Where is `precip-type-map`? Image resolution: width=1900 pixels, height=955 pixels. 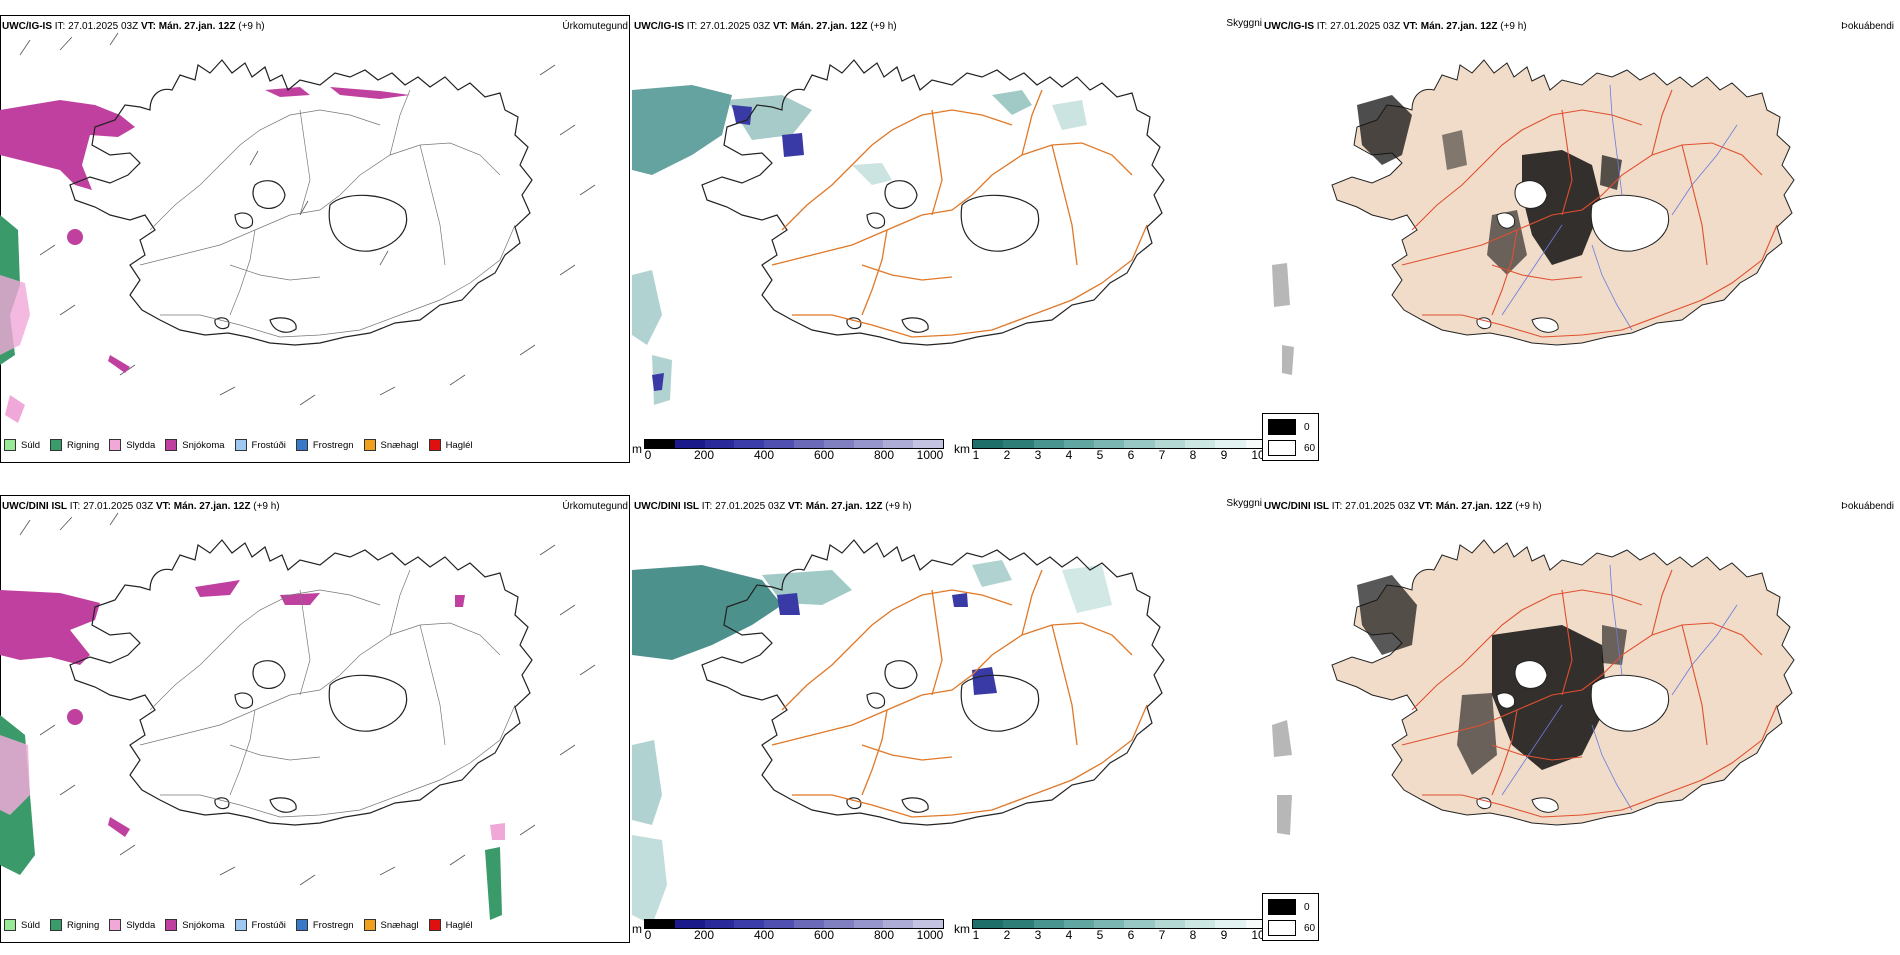
precip-type-map is located at coordinates (298, 227).